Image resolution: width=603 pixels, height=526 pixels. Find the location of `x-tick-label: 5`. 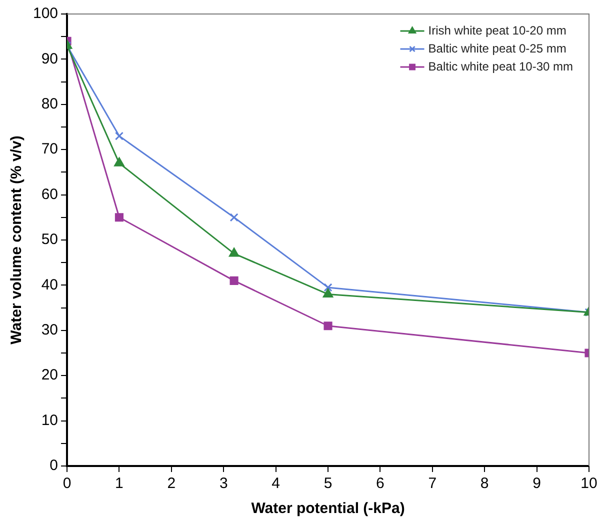

x-tick-label: 5 is located at coordinates (328, 483).